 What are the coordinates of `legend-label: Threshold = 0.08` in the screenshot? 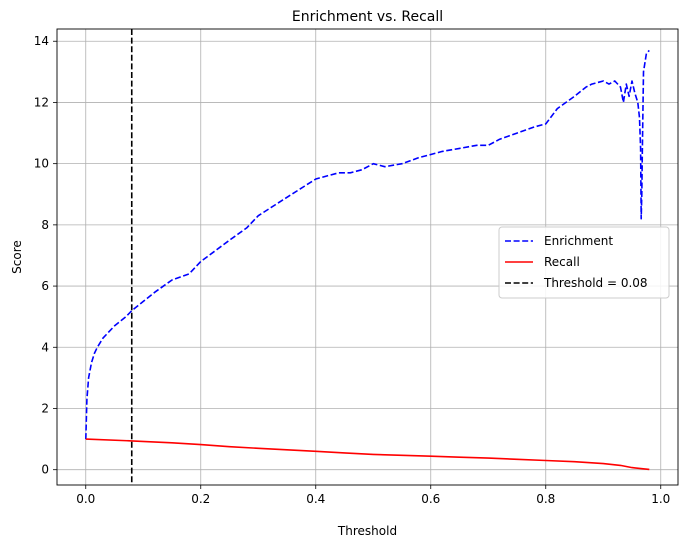 It's located at (595, 283).